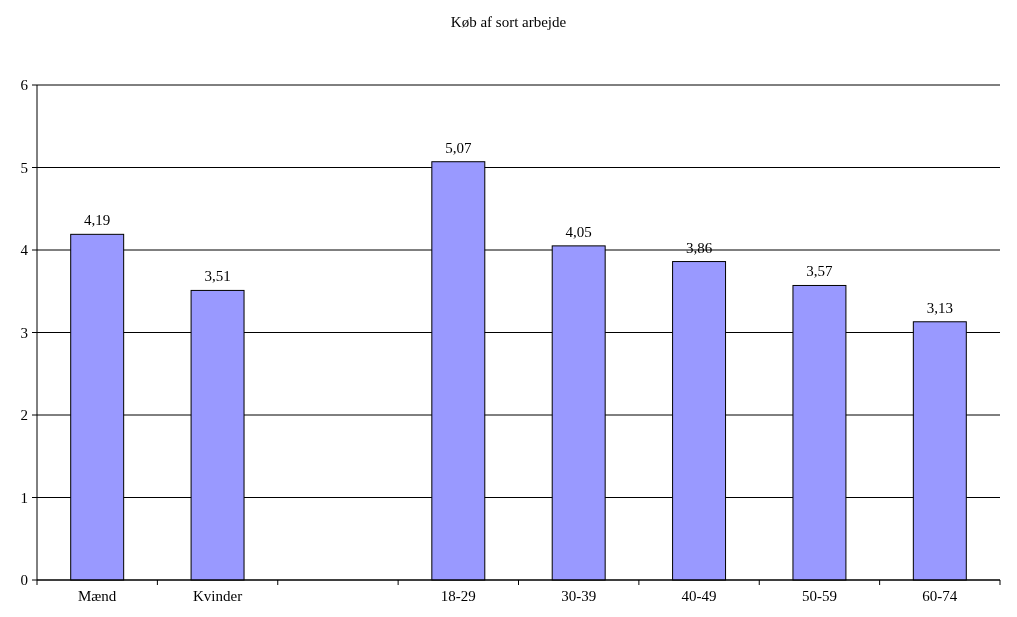 This screenshot has height=617, width=1017. What do you see at coordinates (217, 596) in the screenshot?
I see `x-tick-label: Kvinder` at bounding box center [217, 596].